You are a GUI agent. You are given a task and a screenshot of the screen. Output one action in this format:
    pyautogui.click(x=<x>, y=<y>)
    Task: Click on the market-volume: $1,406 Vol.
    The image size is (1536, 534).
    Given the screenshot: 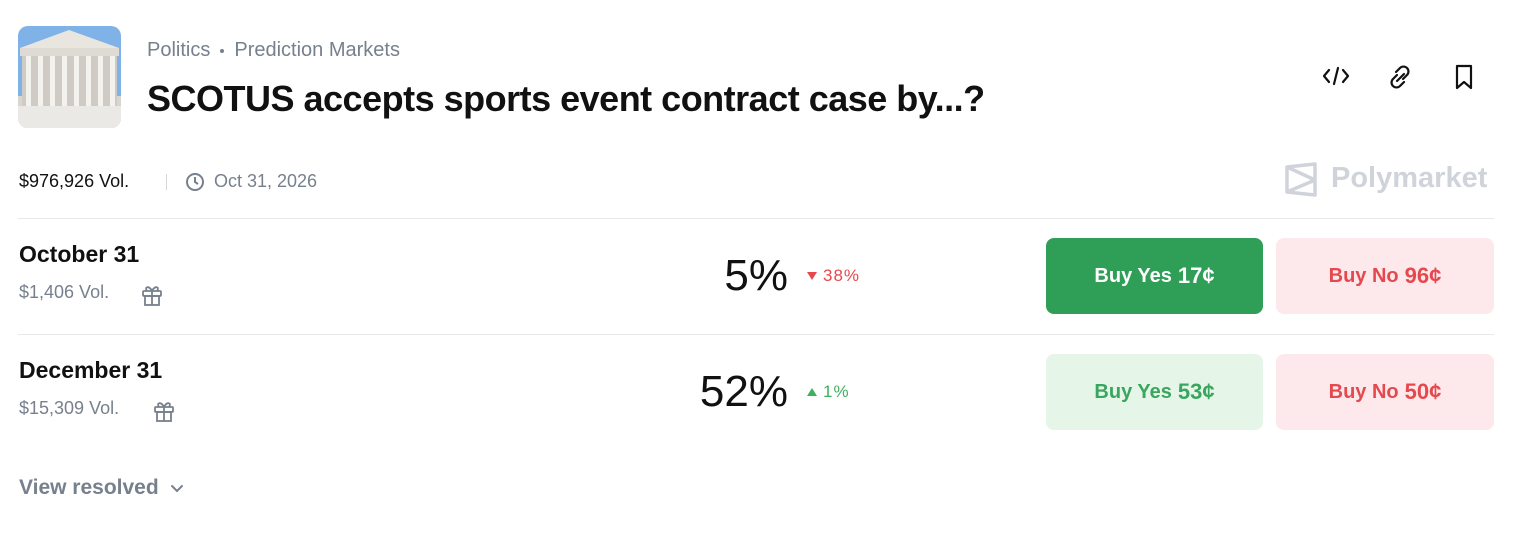 What is the action you would take?
    pyautogui.click(x=64, y=292)
    